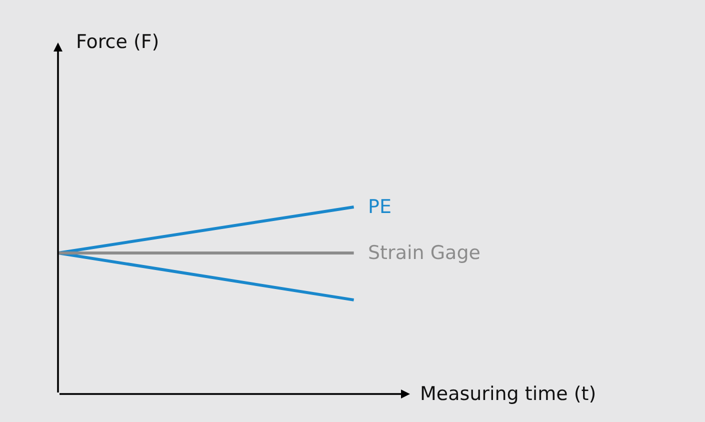  What do you see at coordinates (424, 253) in the screenshot?
I see `series-label: Strain Gage` at bounding box center [424, 253].